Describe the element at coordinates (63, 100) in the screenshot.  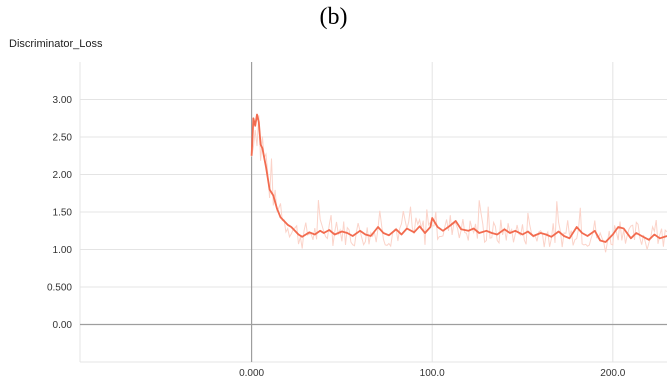
I see `y-tick-label: 3.00` at that location.